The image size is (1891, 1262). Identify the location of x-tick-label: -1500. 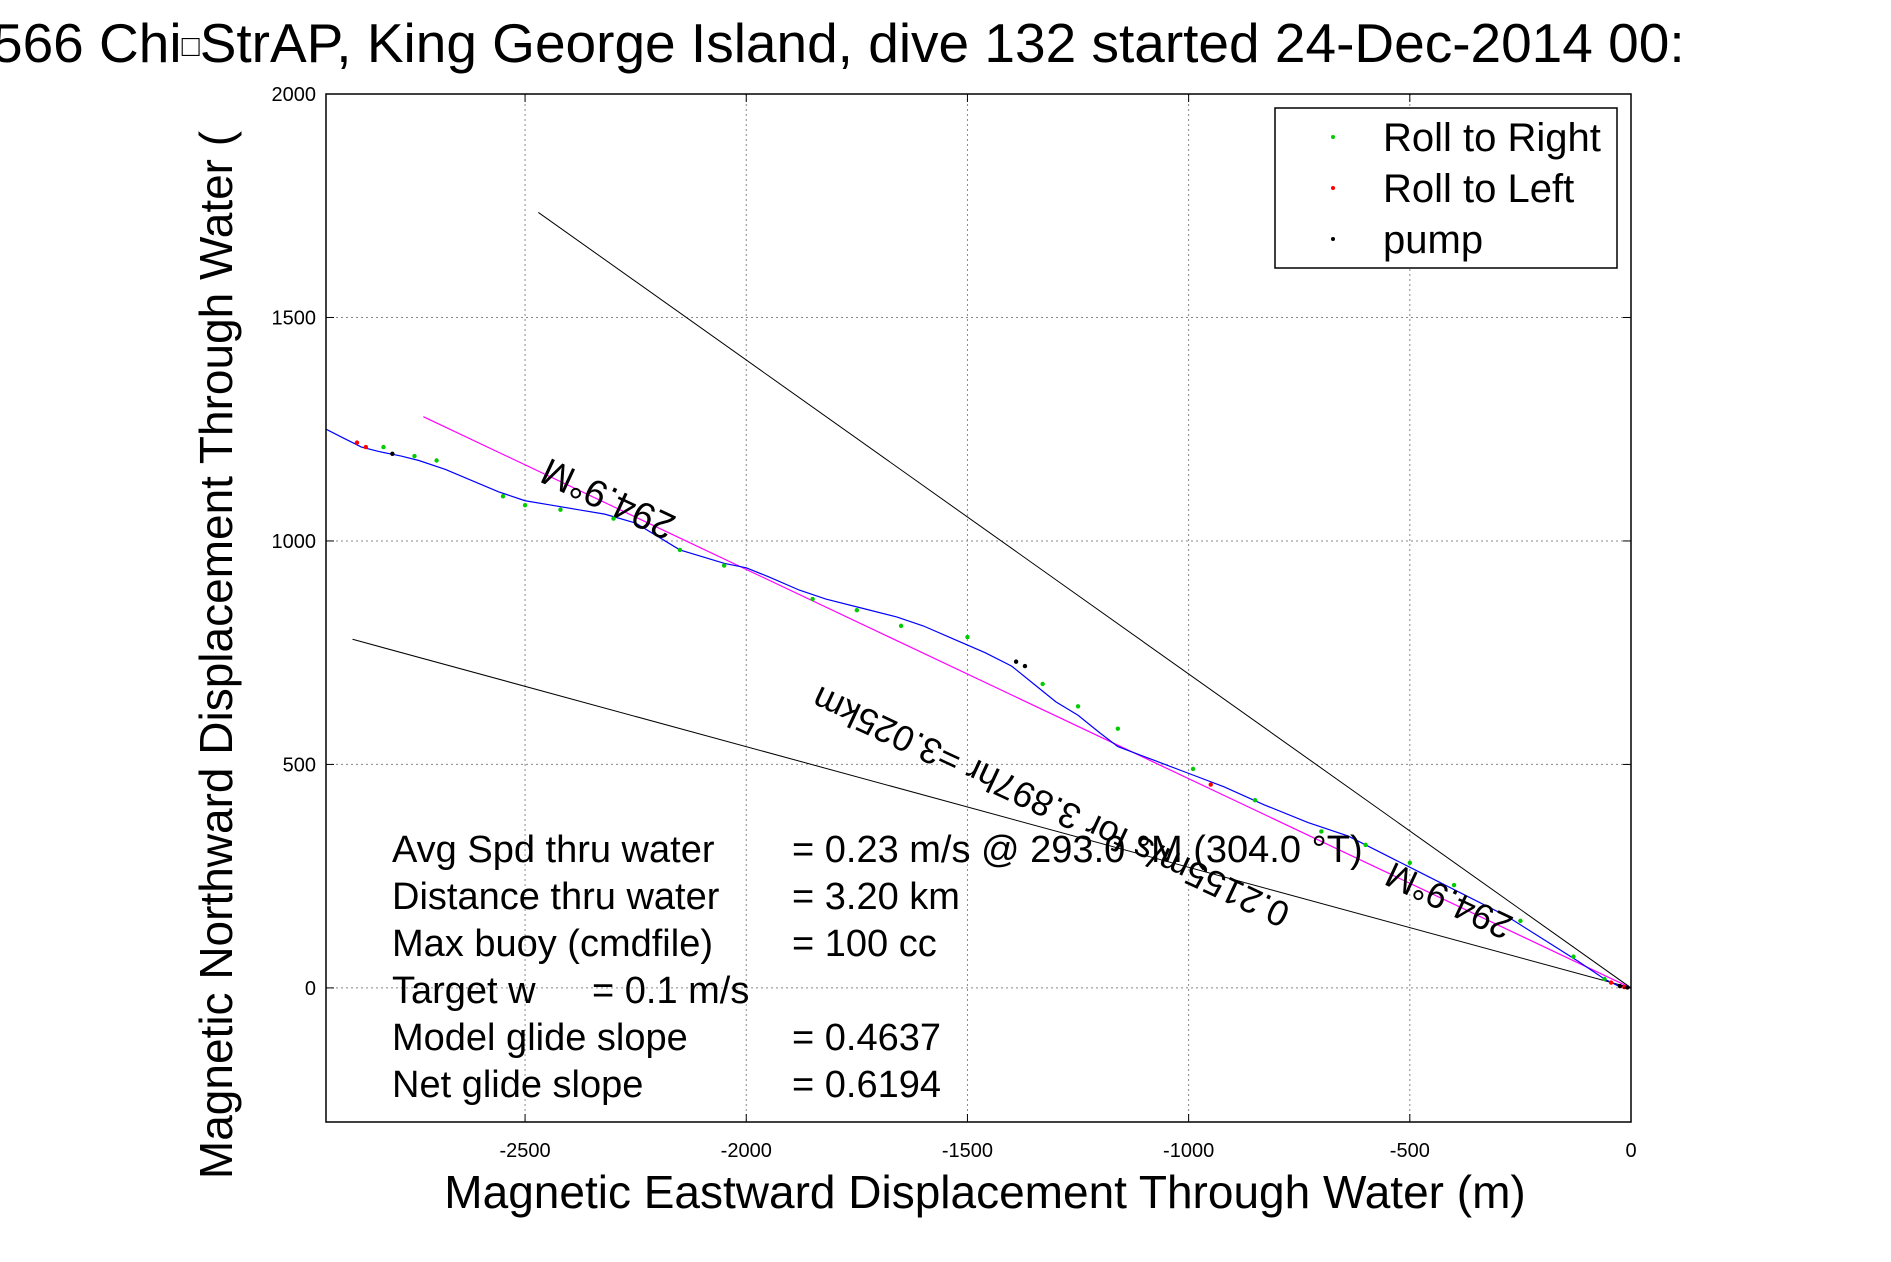
(967, 1151).